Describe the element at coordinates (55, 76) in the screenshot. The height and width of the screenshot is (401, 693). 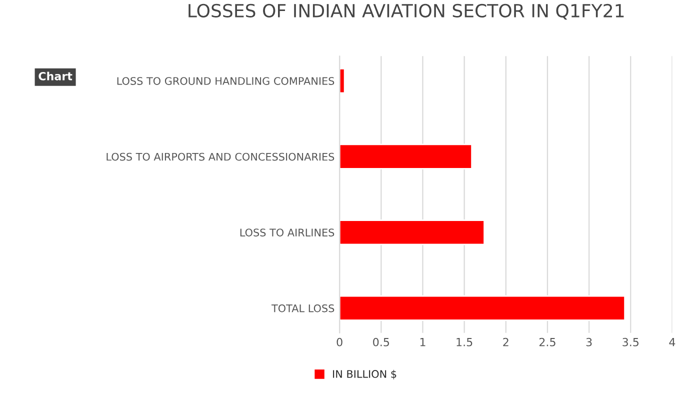
I see `text: Chart` at that location.